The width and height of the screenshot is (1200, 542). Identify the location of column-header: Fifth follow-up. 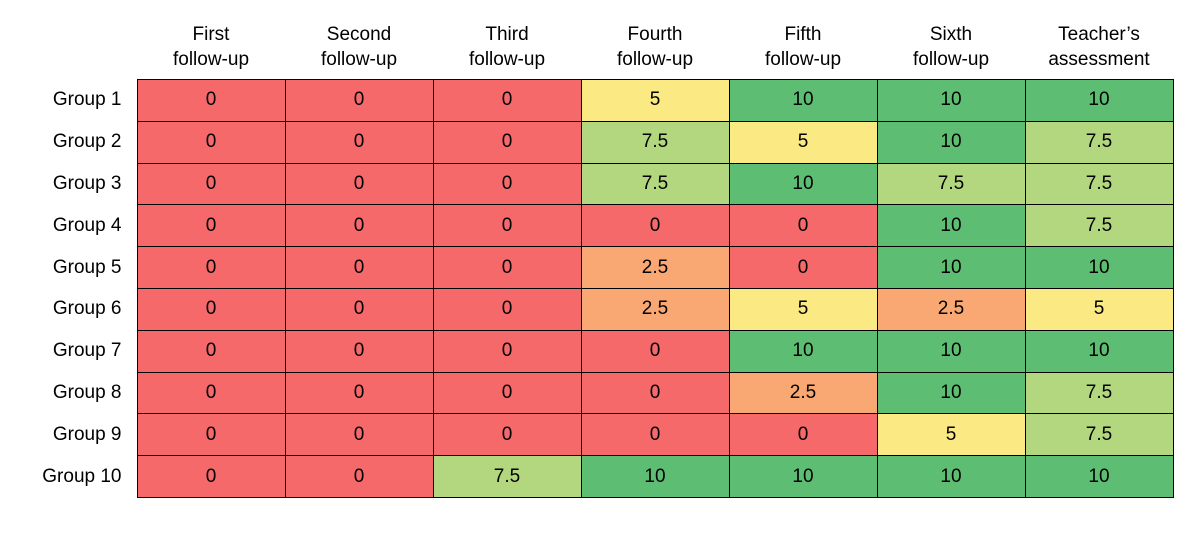
(803, 44).